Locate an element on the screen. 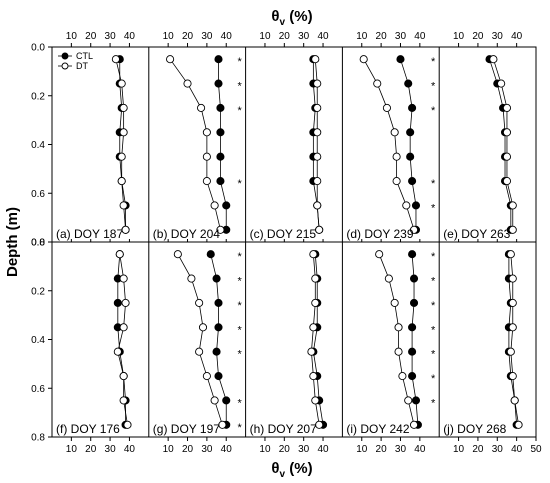  y-tick-label: 0.2 is located at coordinates (38, 96).